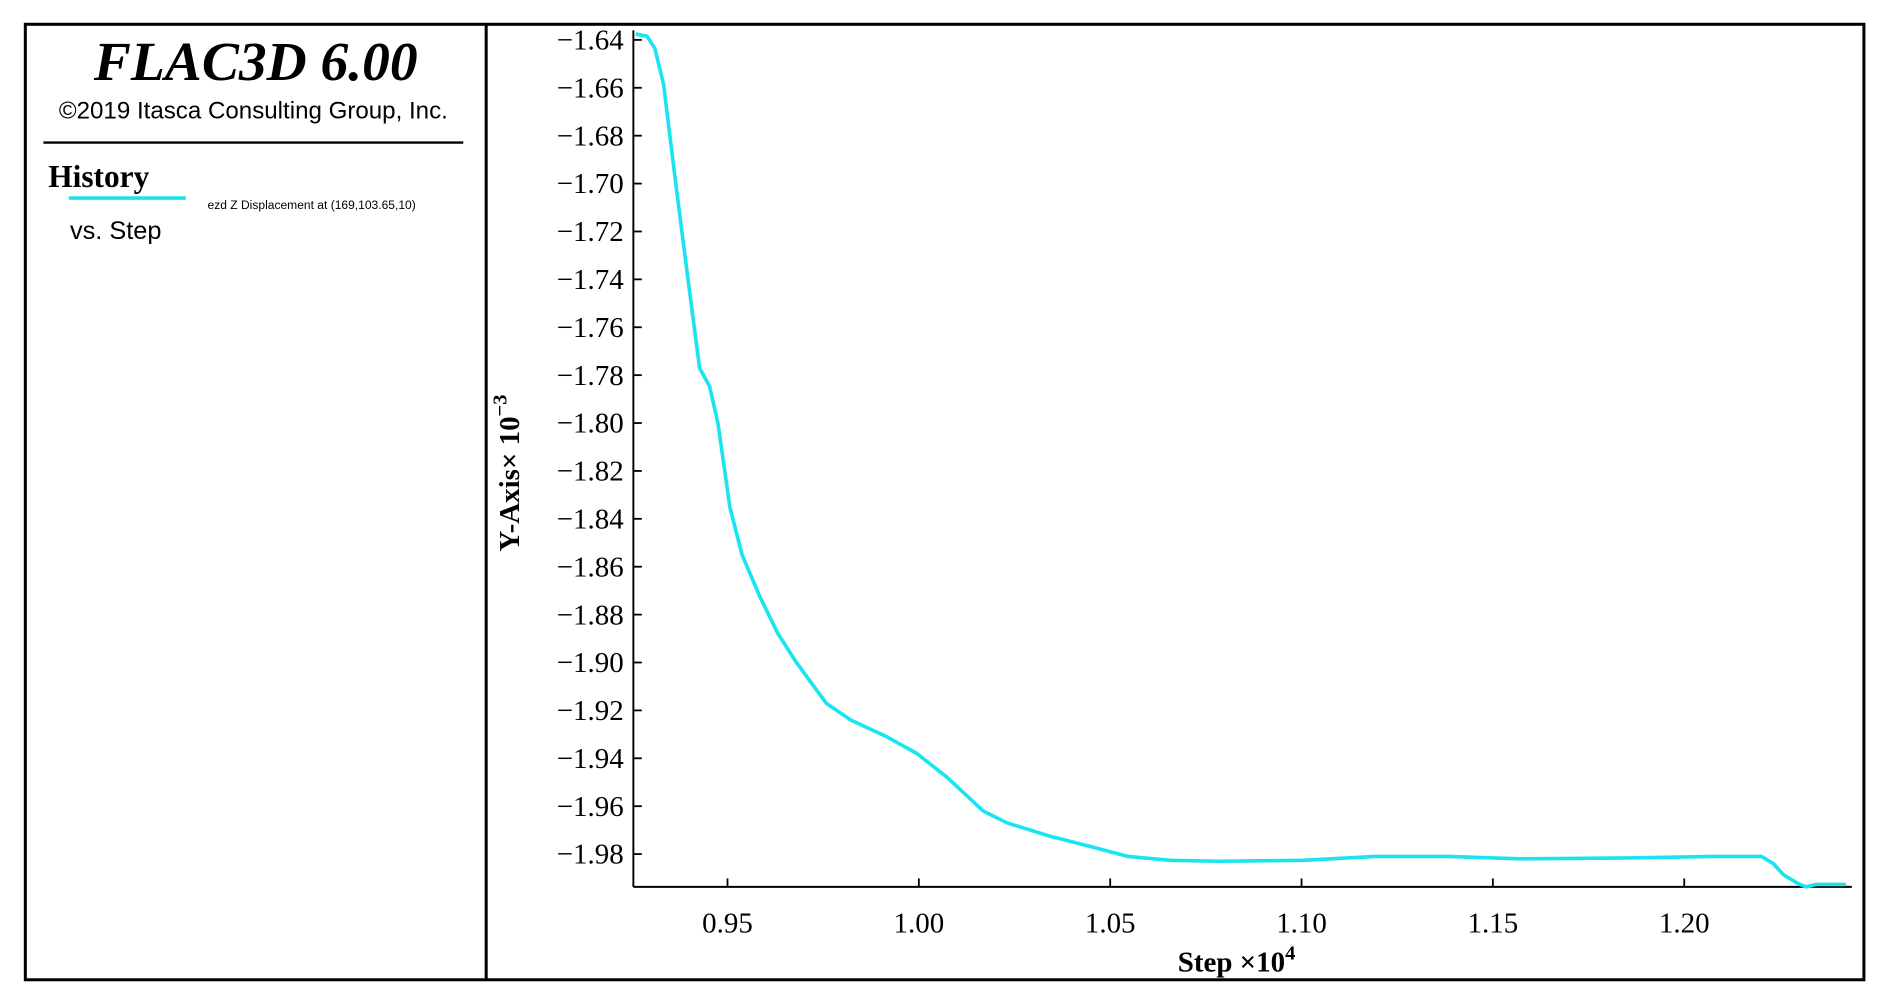 Image resolution: width=1882 pixels, height=992 pixels. I want to click on y-tick-label: −1.78, so click(590, 376).